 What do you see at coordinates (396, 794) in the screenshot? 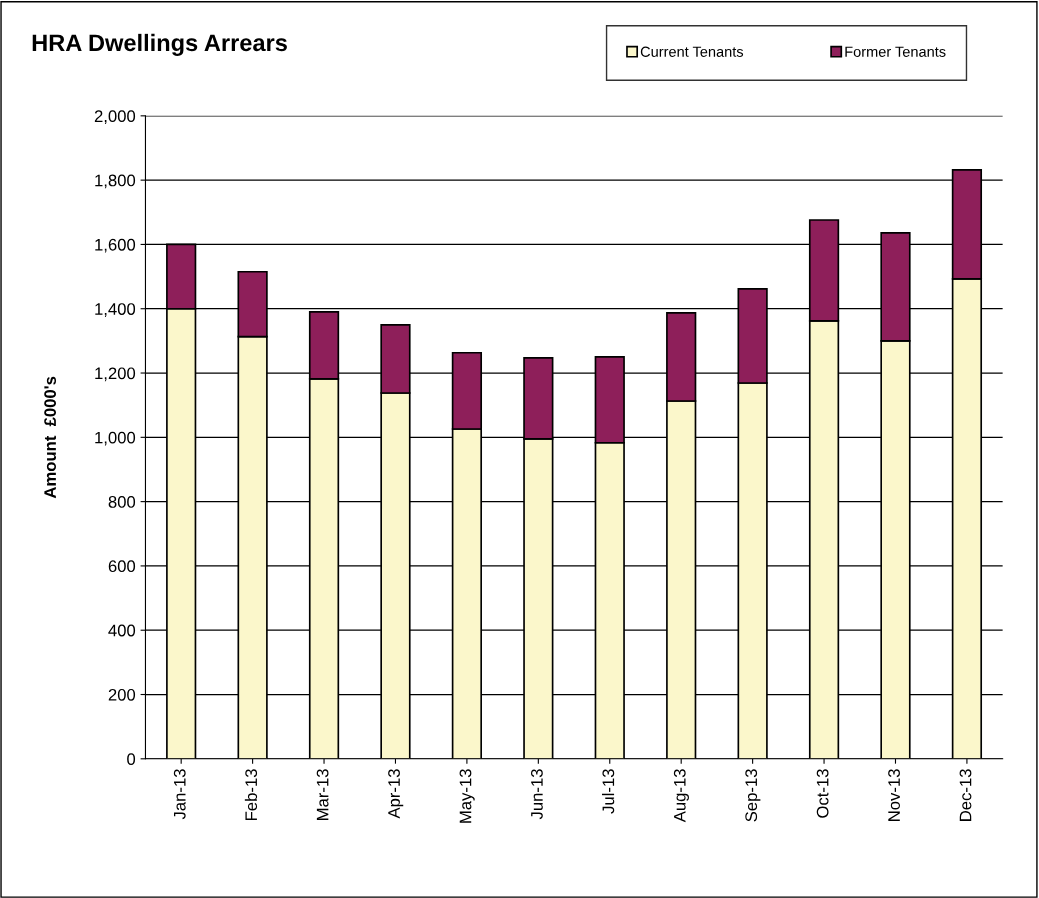
I see `x-tick-label: Apr-13` at bounding box center [396, 794].